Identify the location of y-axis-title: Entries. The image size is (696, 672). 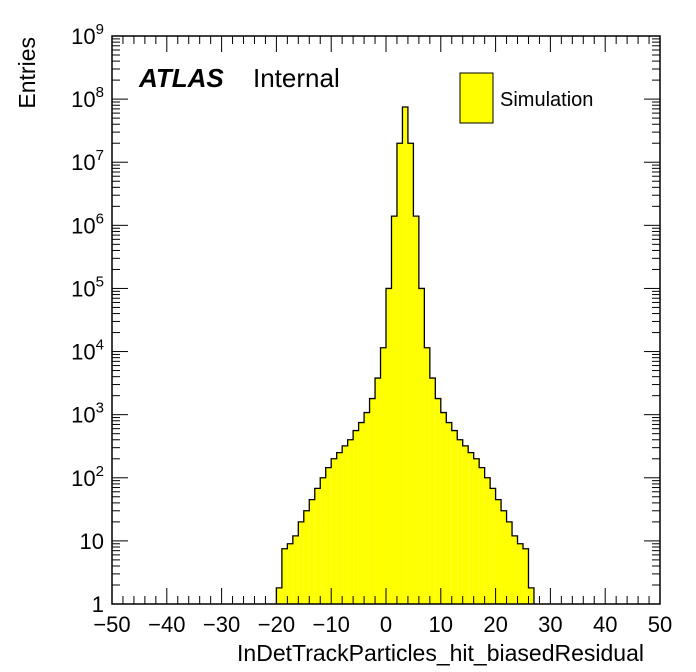
(27, 73).